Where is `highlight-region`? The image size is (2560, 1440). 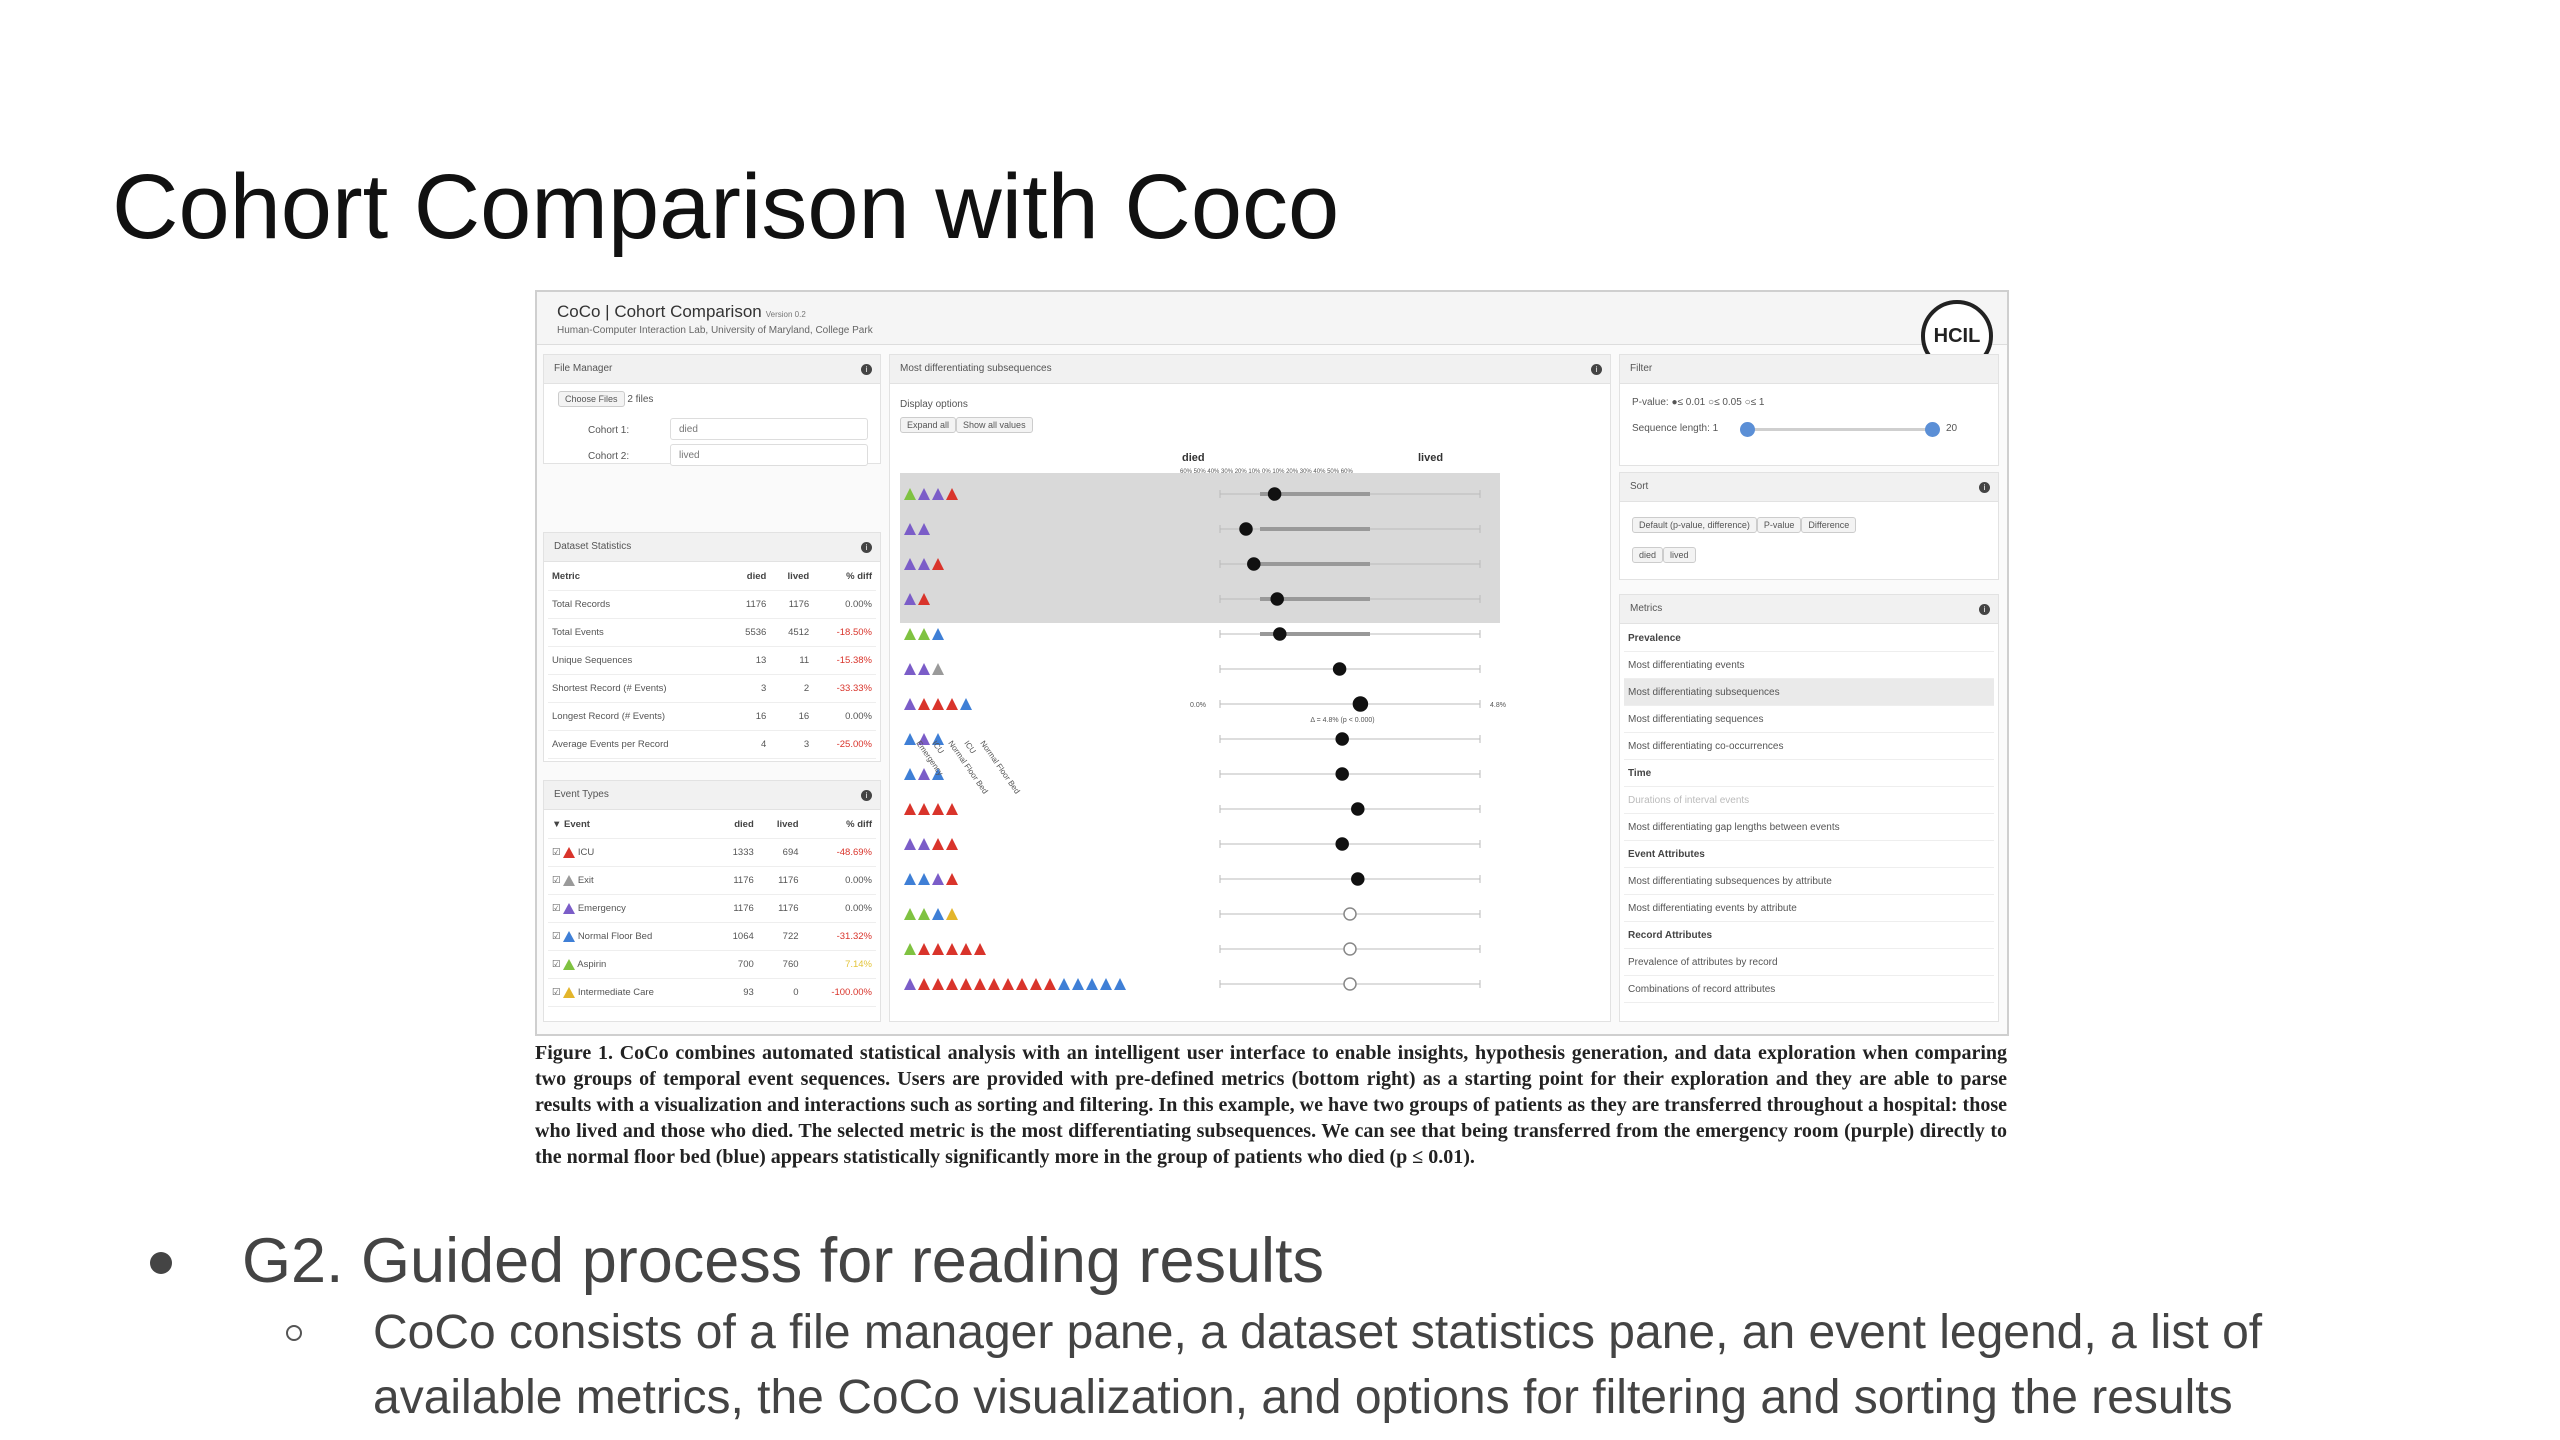 highlight-region is located at coordinates (1200, 548).